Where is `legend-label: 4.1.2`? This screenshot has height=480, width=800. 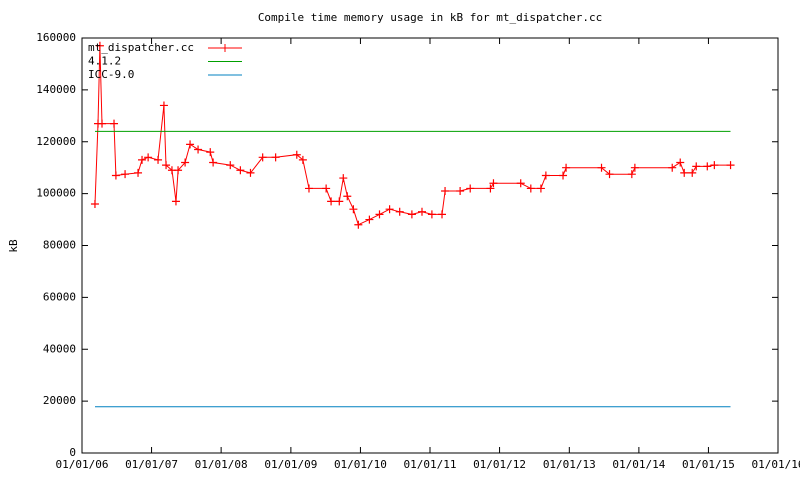 legend-label: 4.1.2 is located at coordinates (104, 61).